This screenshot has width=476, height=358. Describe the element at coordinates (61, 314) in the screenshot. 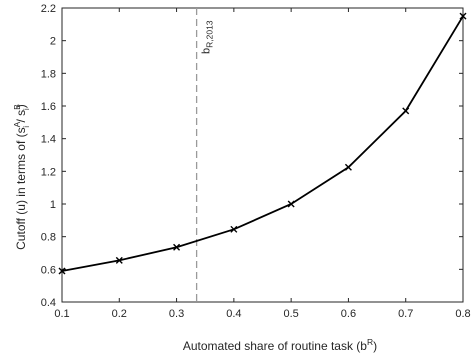

I see `x-tick-label: 0.1` at that location.